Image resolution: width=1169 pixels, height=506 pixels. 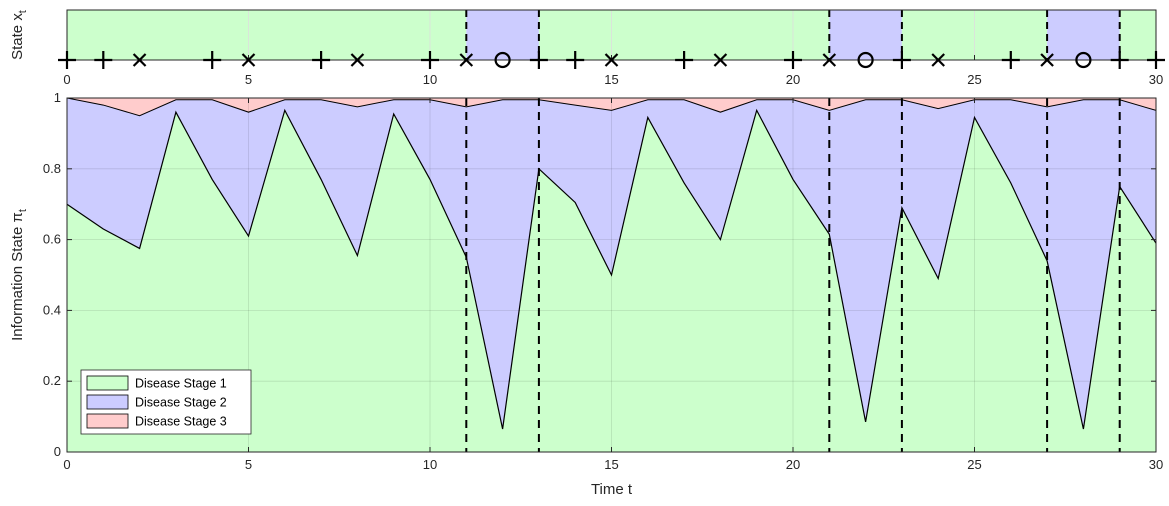 What do you see at coordinates (19, 35) in the screenshot?
I see `top-y-axis-label: State xt` at bounding box center [19, 35].